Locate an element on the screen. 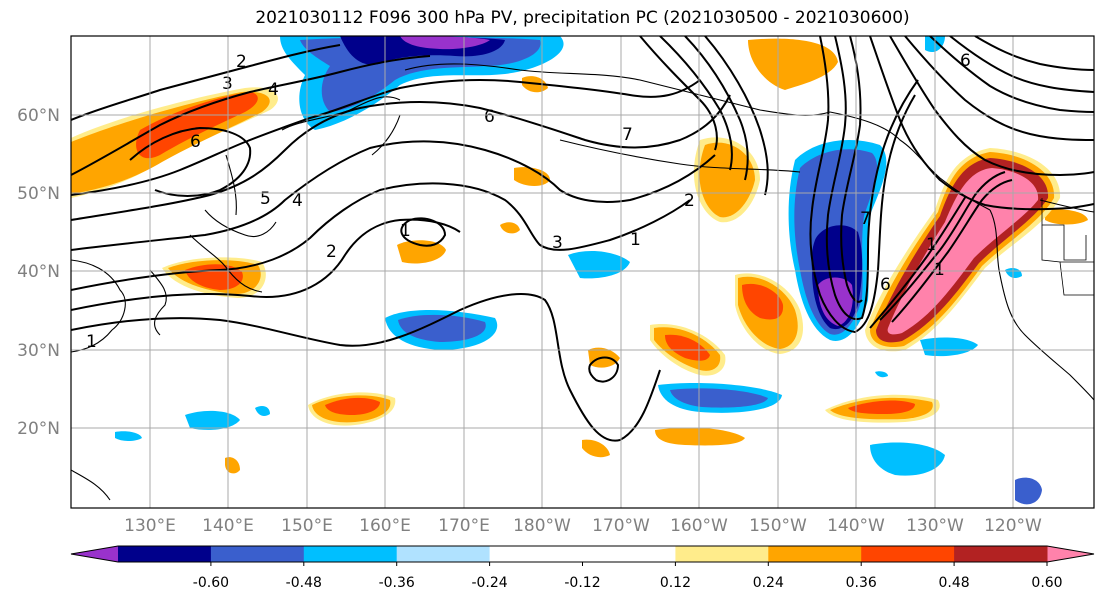 The image size is (1105, 601). lon-label: 150°W is located at coordinates (778, 526).